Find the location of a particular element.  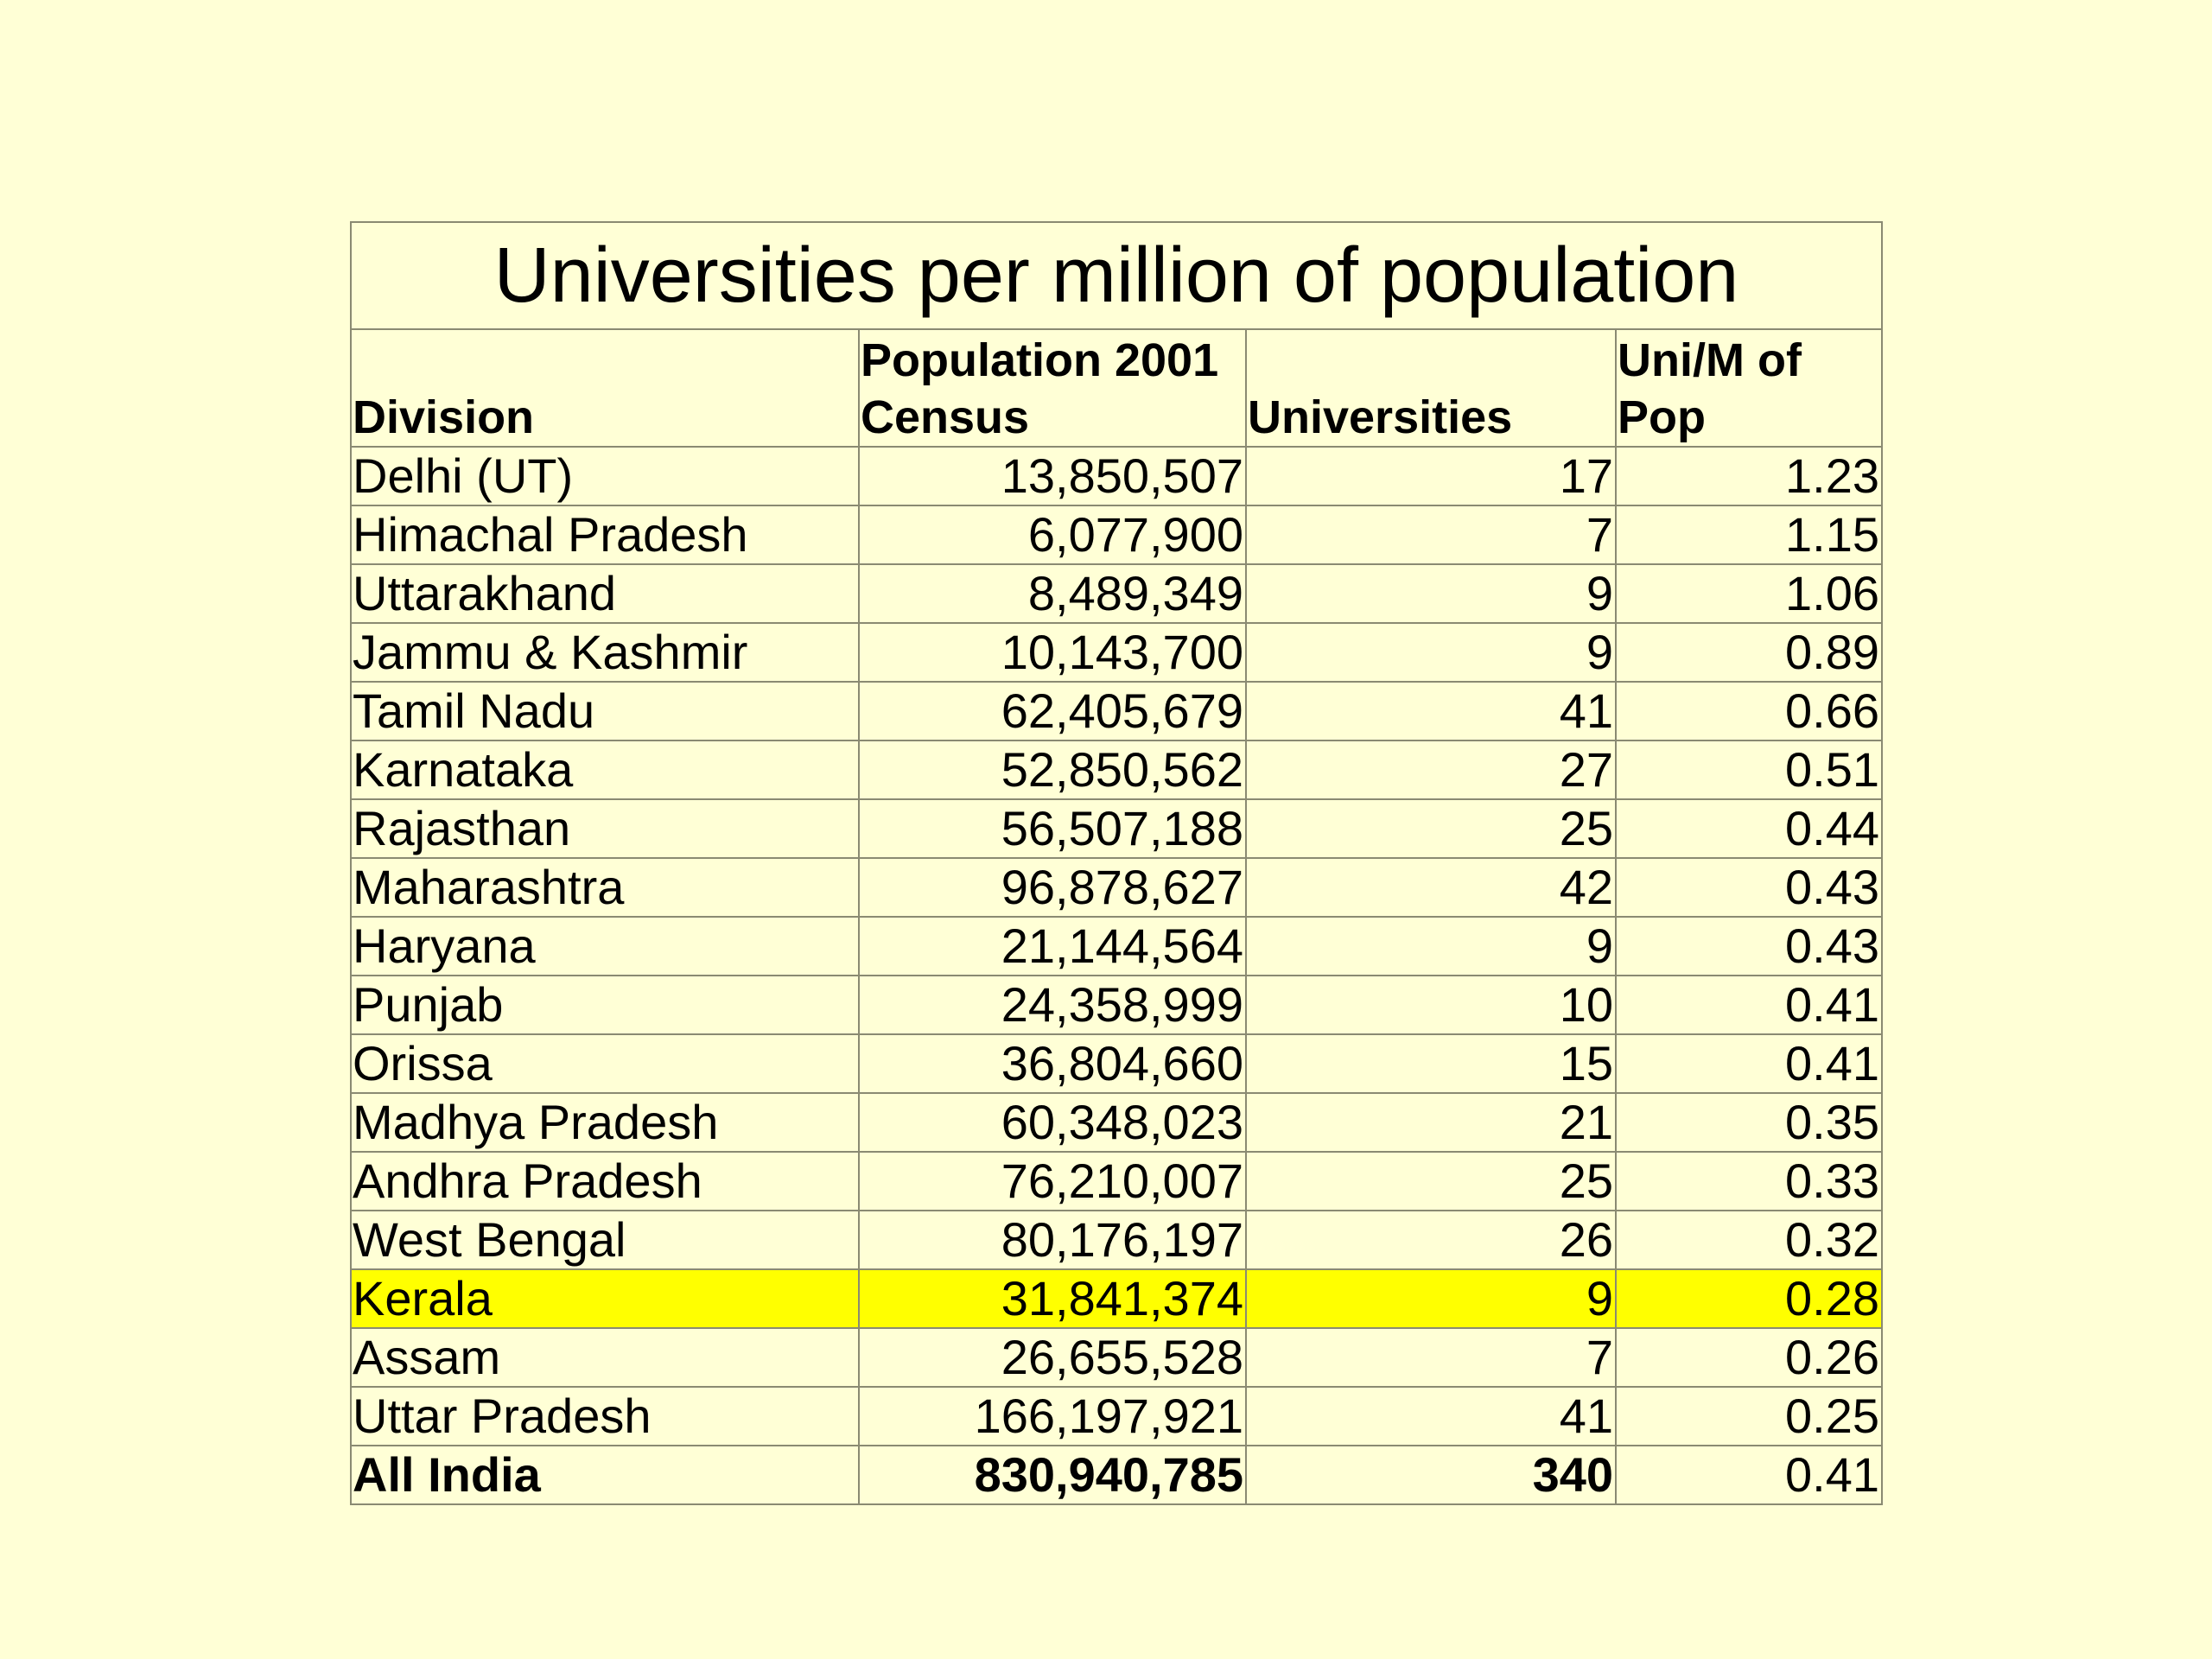

division-cell: West Bengal is located at coordinates (605, 1240).